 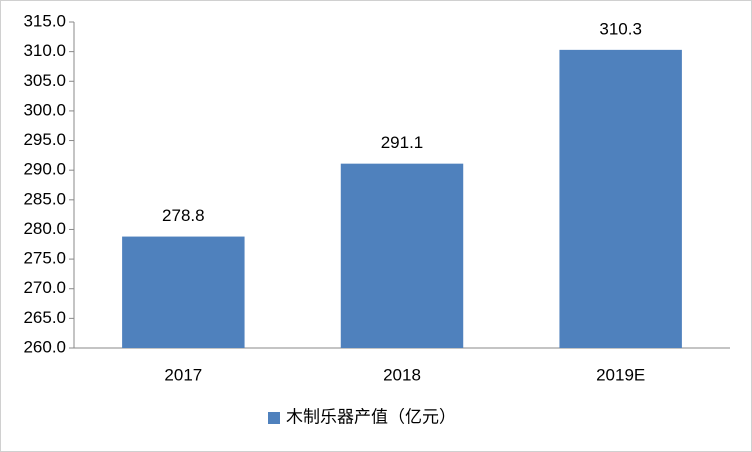 I want to click on y-tick-label: 305.0, so click(x=44, y=80).